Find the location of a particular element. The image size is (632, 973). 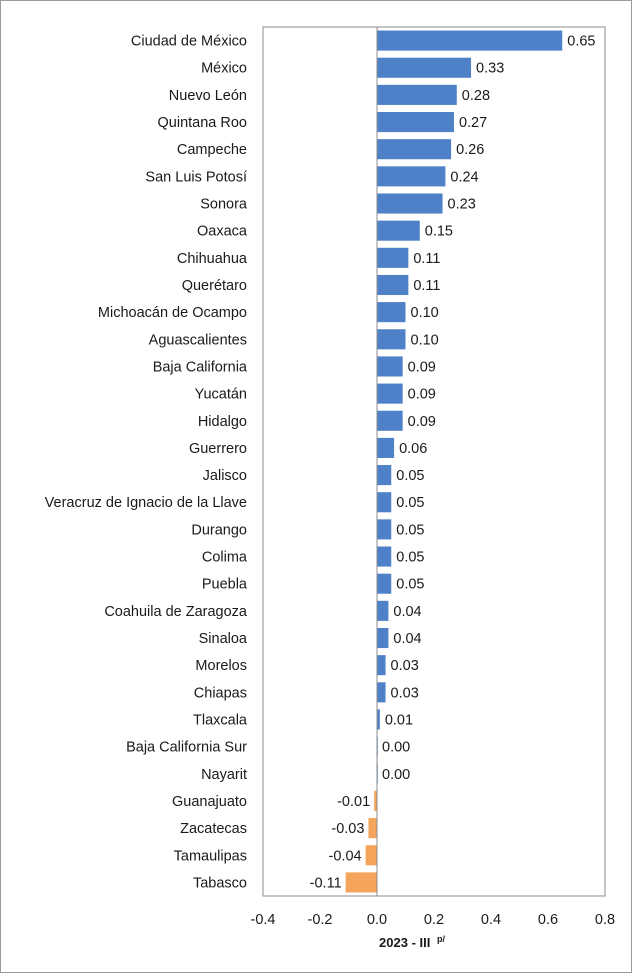

category-label: San Luis Potosí is located at coordinates (196, 177).